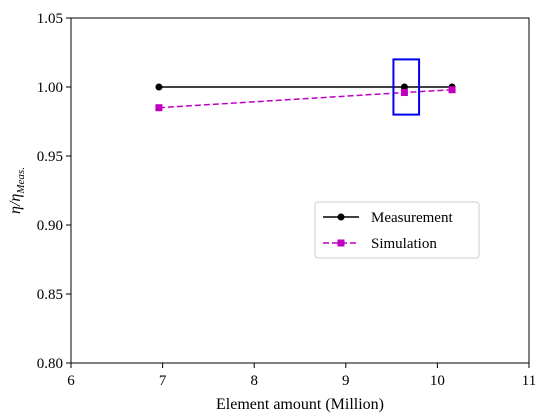 This screenshot has width=550, height=417. I want to click on y-axis-title: η/ηMeas., so click(17, 190).